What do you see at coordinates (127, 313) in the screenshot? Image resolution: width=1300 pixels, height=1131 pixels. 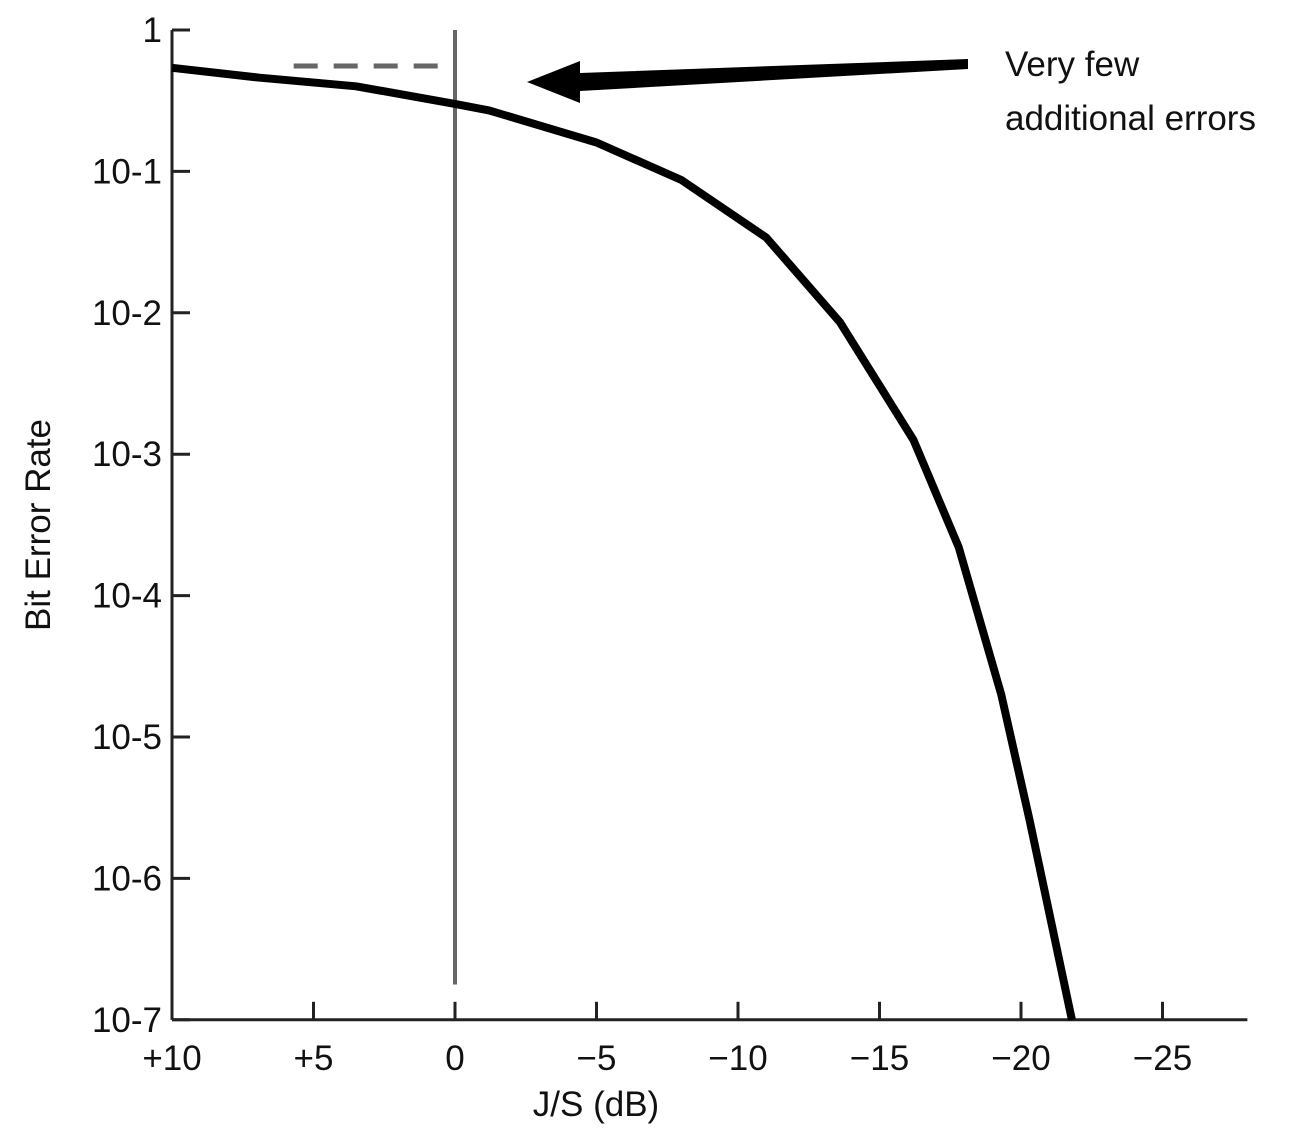 I see `y-tick-label: 10-2` at bounding box center [127, 313].